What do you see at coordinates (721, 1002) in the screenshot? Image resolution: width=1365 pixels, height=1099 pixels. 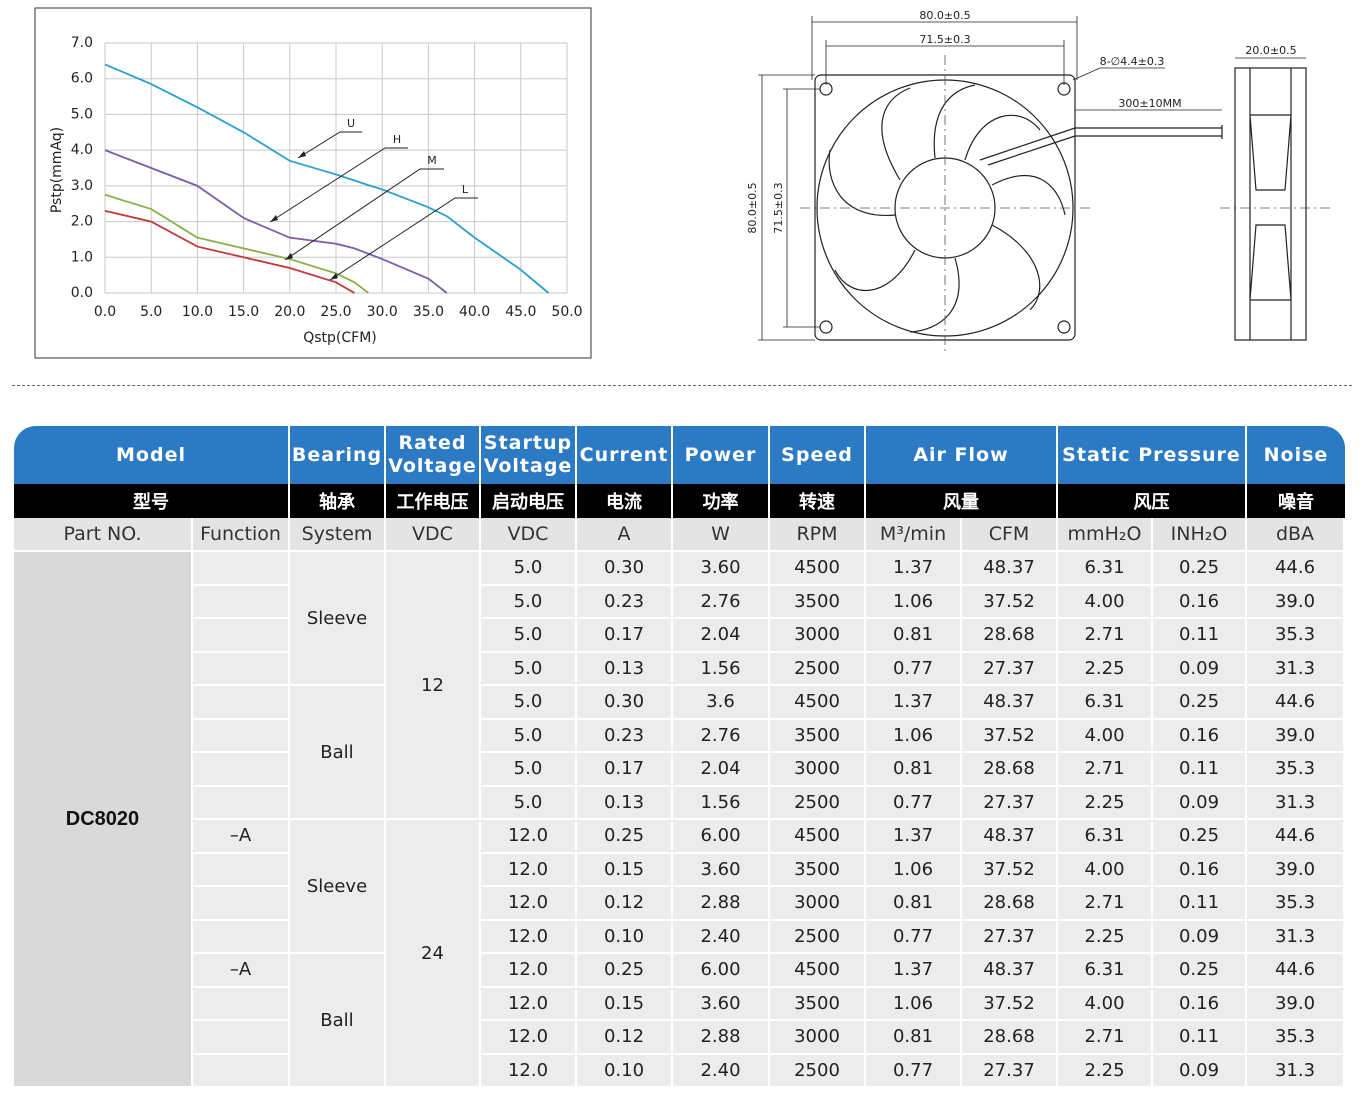 I see `value-cell: 3.60` at bounding box center [721, 1002].